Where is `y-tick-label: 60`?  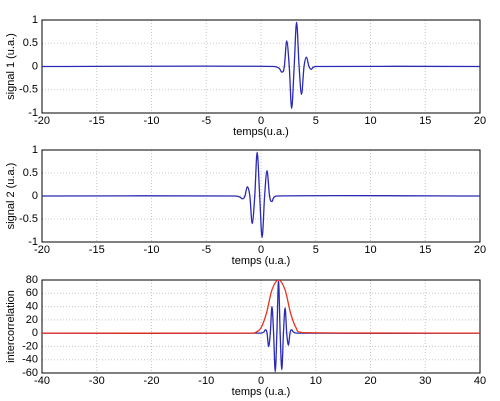
y-tick-label: 60 is located at coordinates (32, 293).